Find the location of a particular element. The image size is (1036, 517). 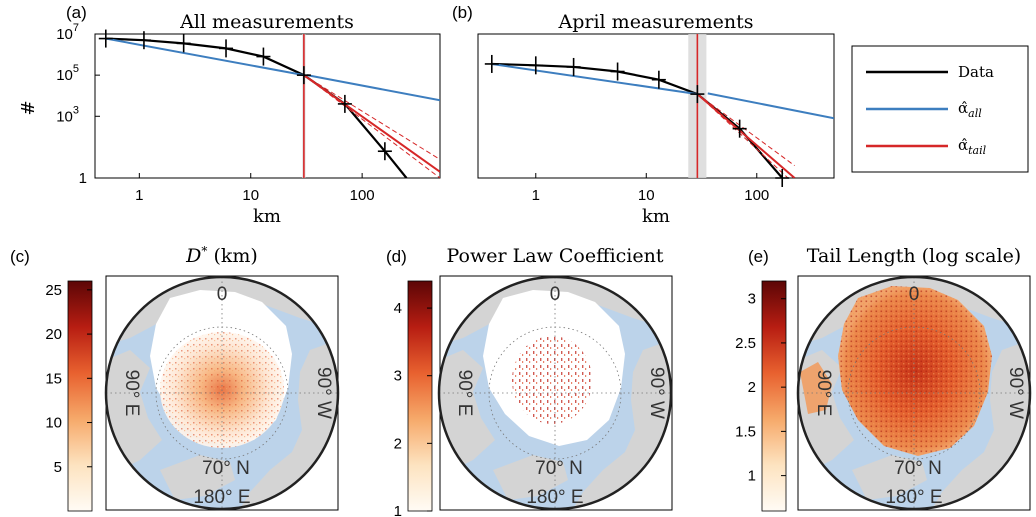

panel-d-colorbar-label: 3 is located at coordinates (398, 376).